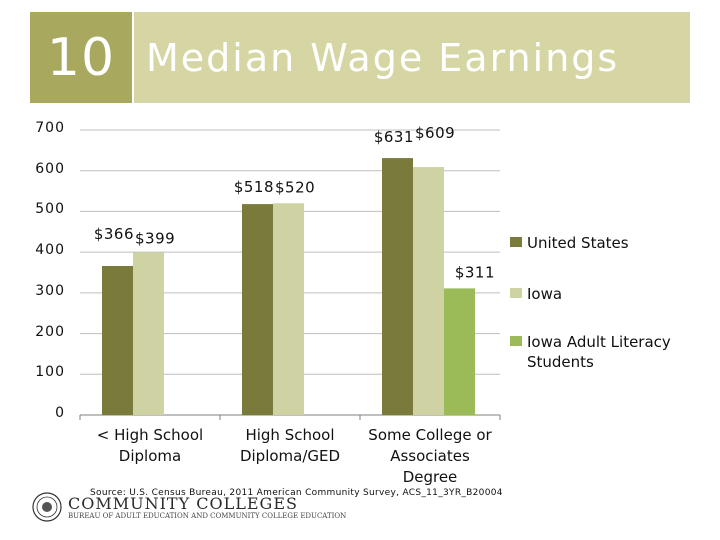  I want to click on slide-number-box: 10, so click(81, 57).